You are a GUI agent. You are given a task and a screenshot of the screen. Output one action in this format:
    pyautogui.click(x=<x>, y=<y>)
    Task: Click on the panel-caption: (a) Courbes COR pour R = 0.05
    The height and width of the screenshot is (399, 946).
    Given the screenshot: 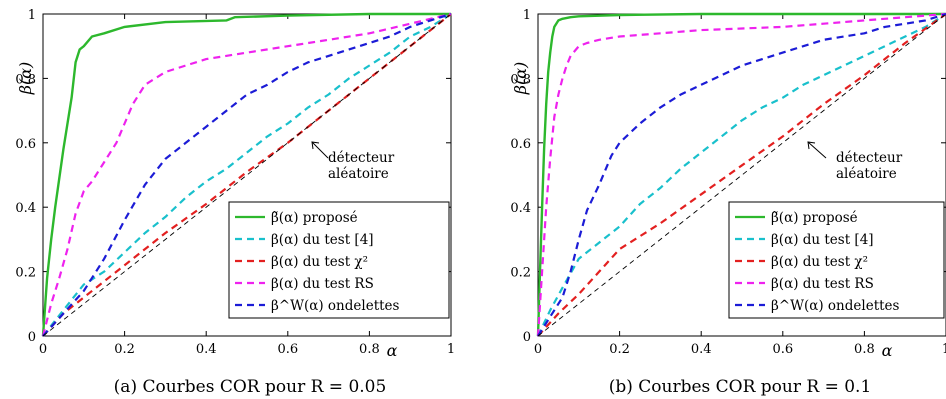 What is the action you would take?
    pyautogui.click(x=250, y=387)
    